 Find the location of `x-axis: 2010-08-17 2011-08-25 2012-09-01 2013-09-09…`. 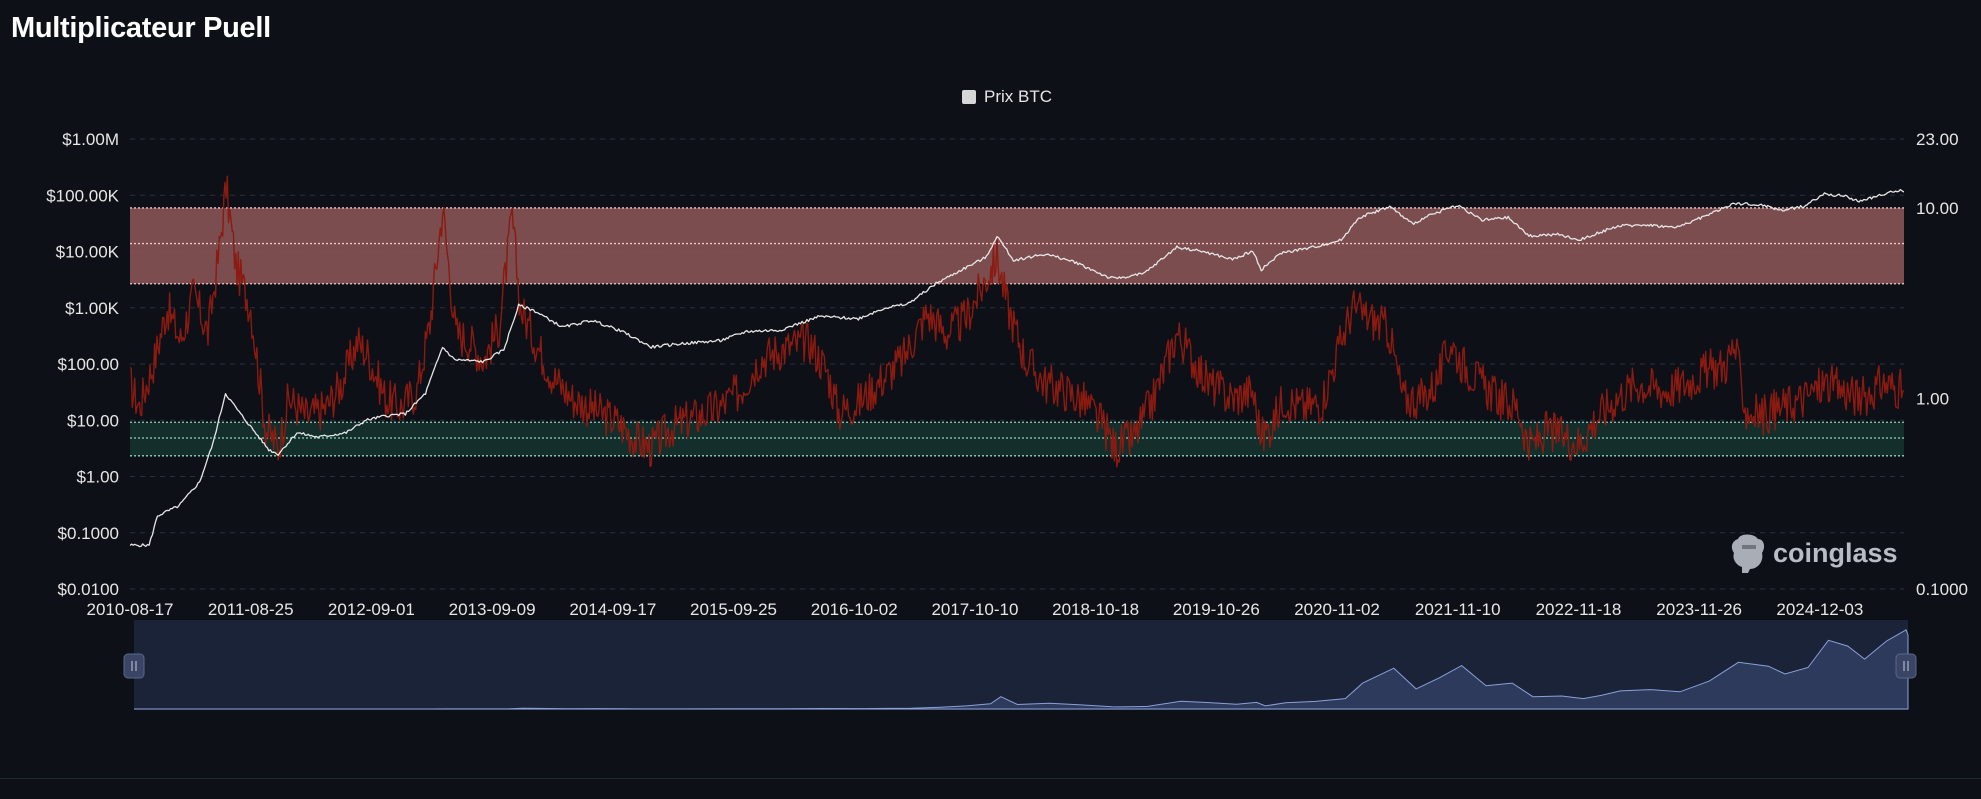

x-axis: 2010-08-17 2011-08-25 2012-09-01 2013-09-09… is located at coordinates (975, 609).